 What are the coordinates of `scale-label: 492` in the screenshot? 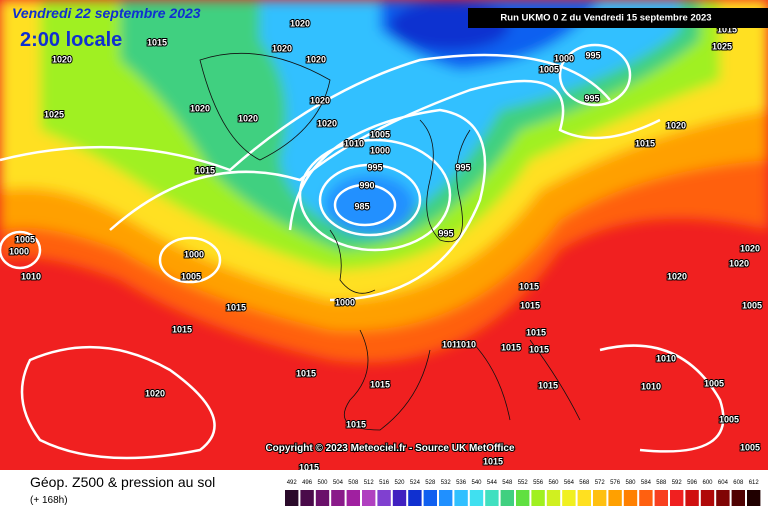 It's located at (292, 483).